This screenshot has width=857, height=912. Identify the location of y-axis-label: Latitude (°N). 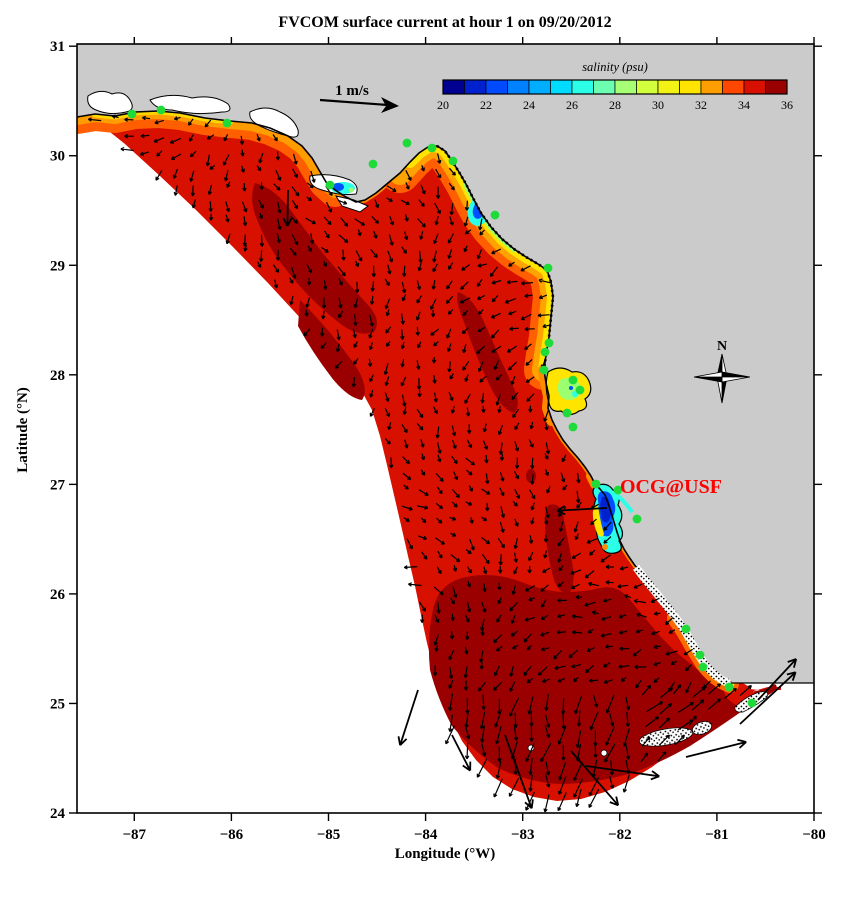
(23, 430).